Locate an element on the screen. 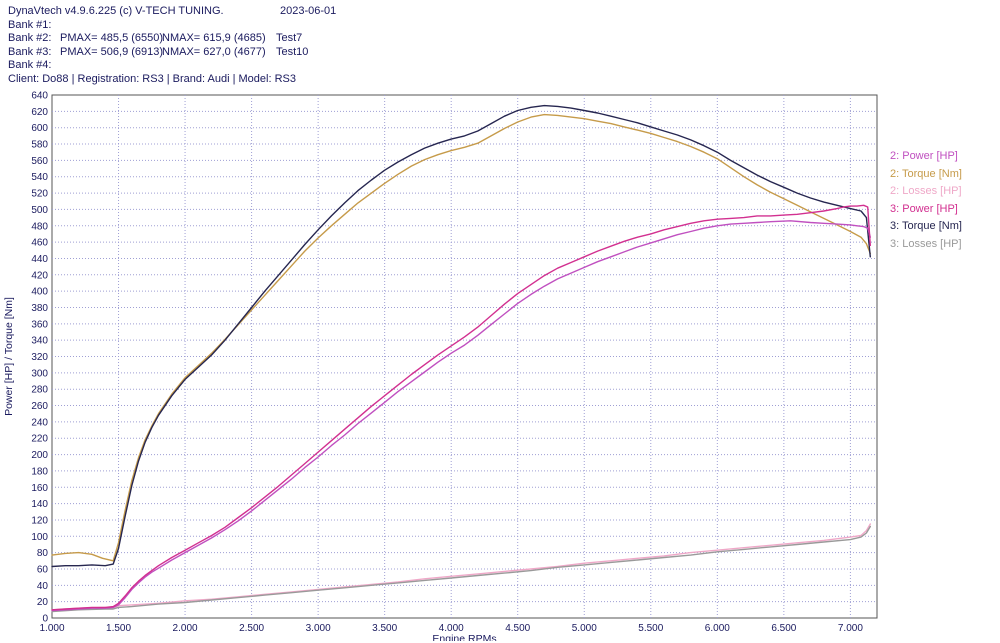 Image resolution: width=1000 pixels, height=643 pixels. y-tick-label: 440 is located at coordinates (39, 259).